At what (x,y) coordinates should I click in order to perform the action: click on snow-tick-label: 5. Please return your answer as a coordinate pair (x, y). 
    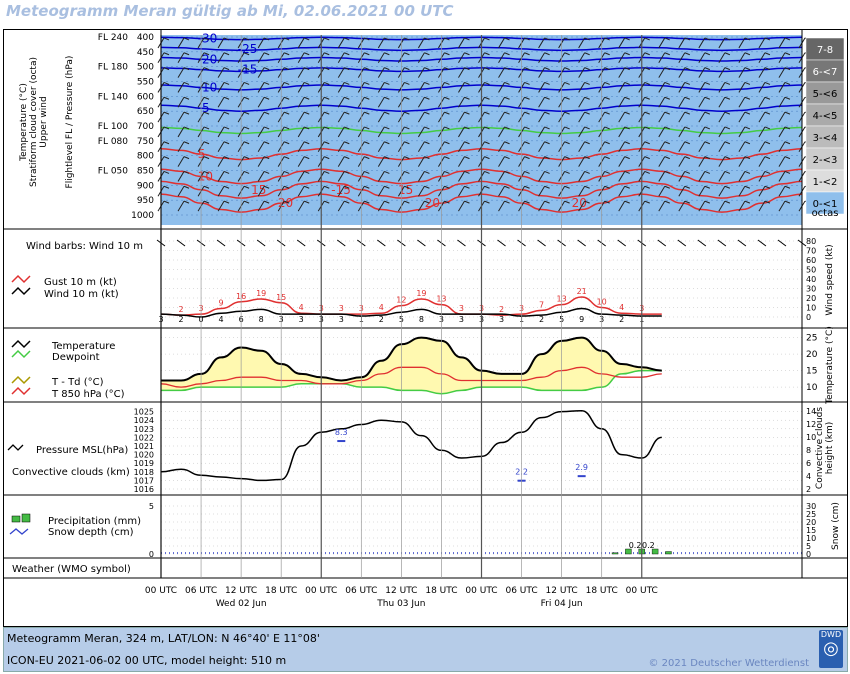
    Looking at the image, I should click on (808, 546).